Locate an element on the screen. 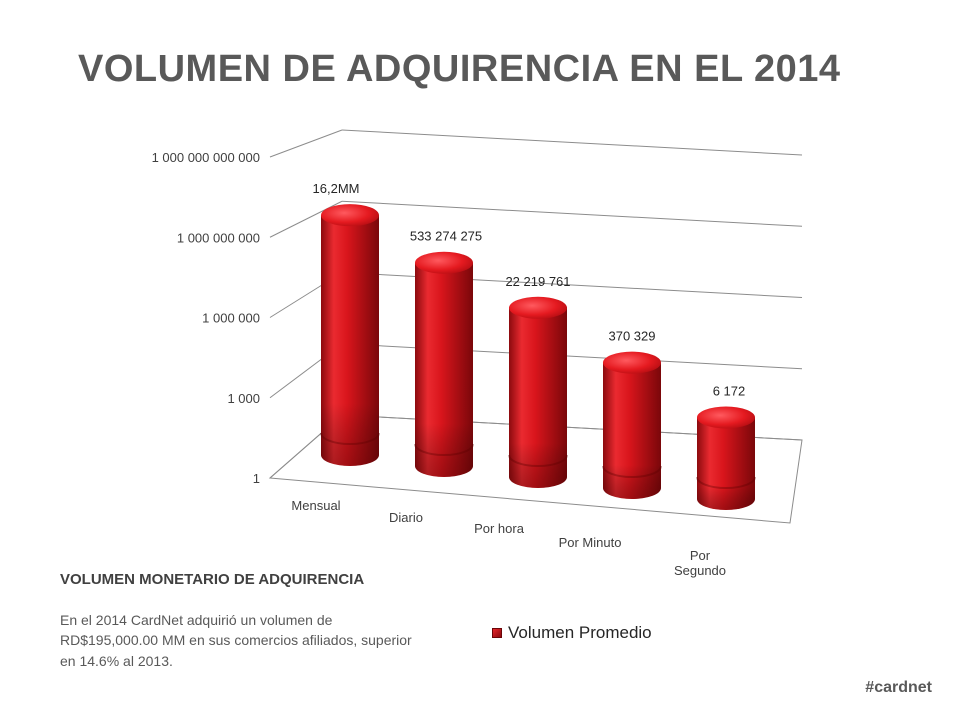 The image size is (960, 720). chart-legend: Volumen Promedio is located at coordinates (572, 633).